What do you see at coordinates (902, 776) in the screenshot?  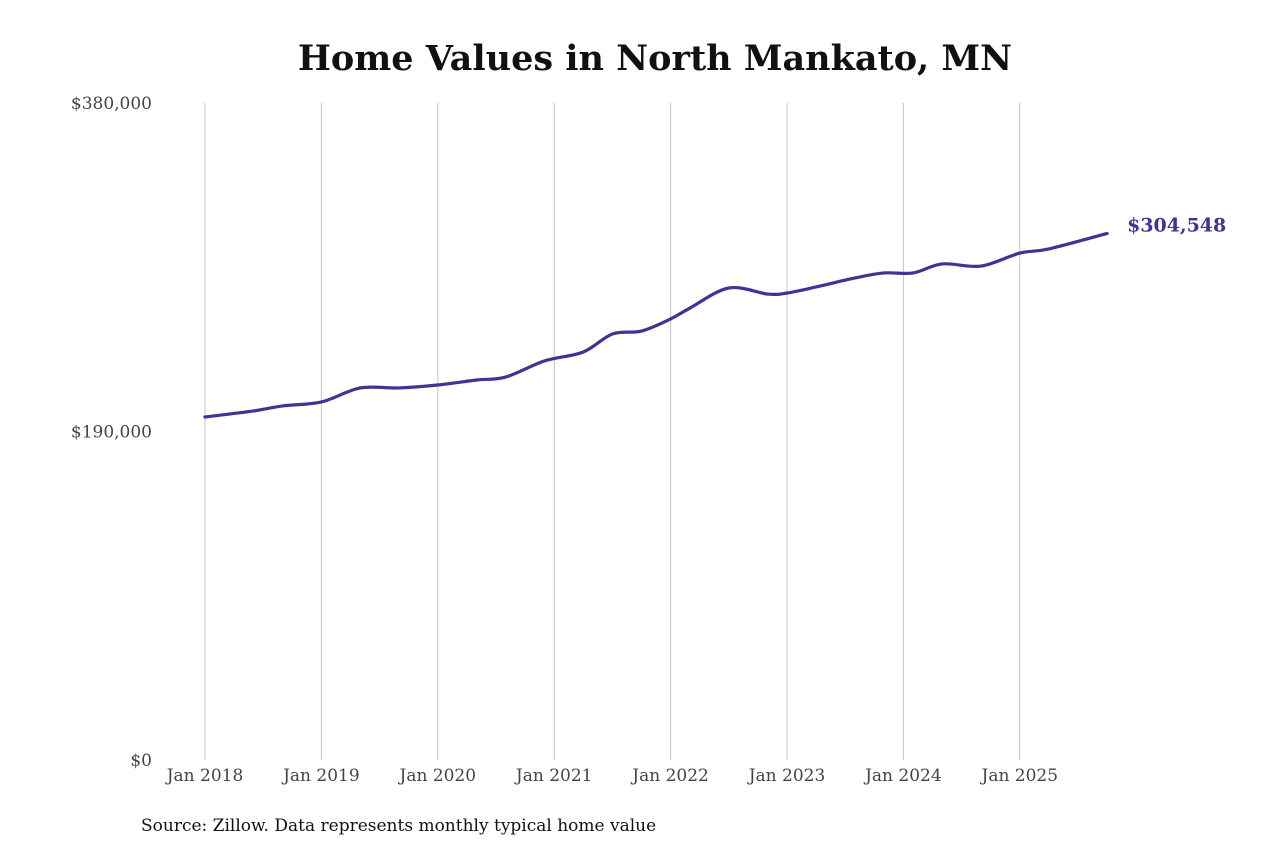 I see `x-tick-label: Jan 2024` at bounding box center [902, 776].